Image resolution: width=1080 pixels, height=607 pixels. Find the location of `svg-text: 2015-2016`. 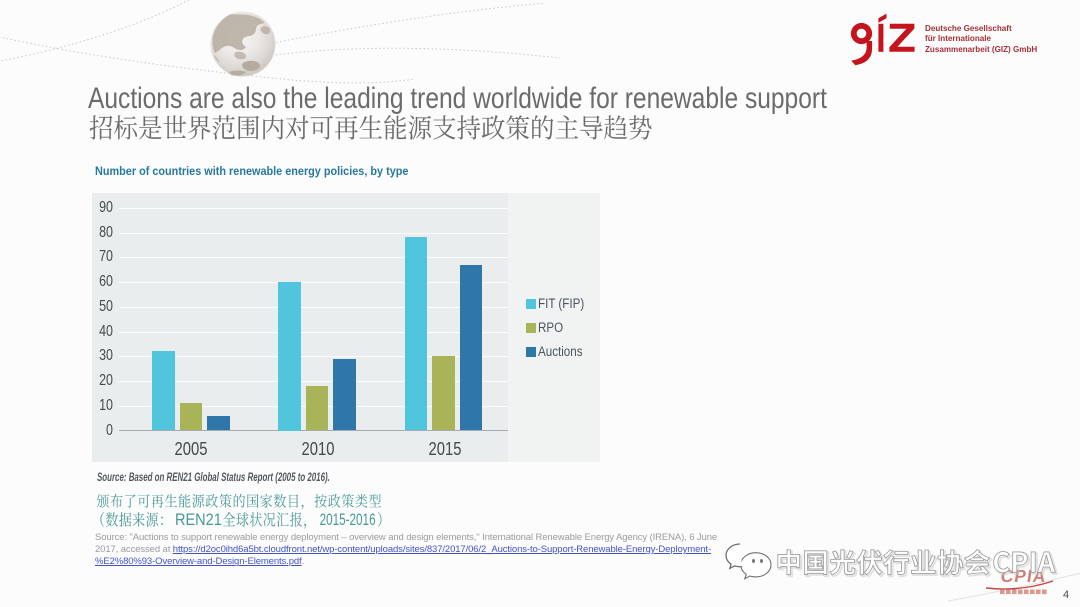

svg-text: 2015-2016 is located at coordinates (348, 520).